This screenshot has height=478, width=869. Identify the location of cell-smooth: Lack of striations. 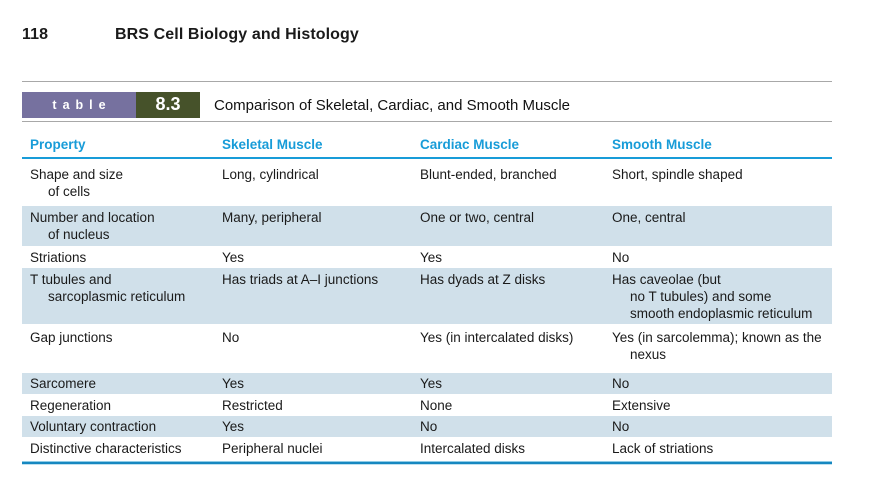
(663, 448).